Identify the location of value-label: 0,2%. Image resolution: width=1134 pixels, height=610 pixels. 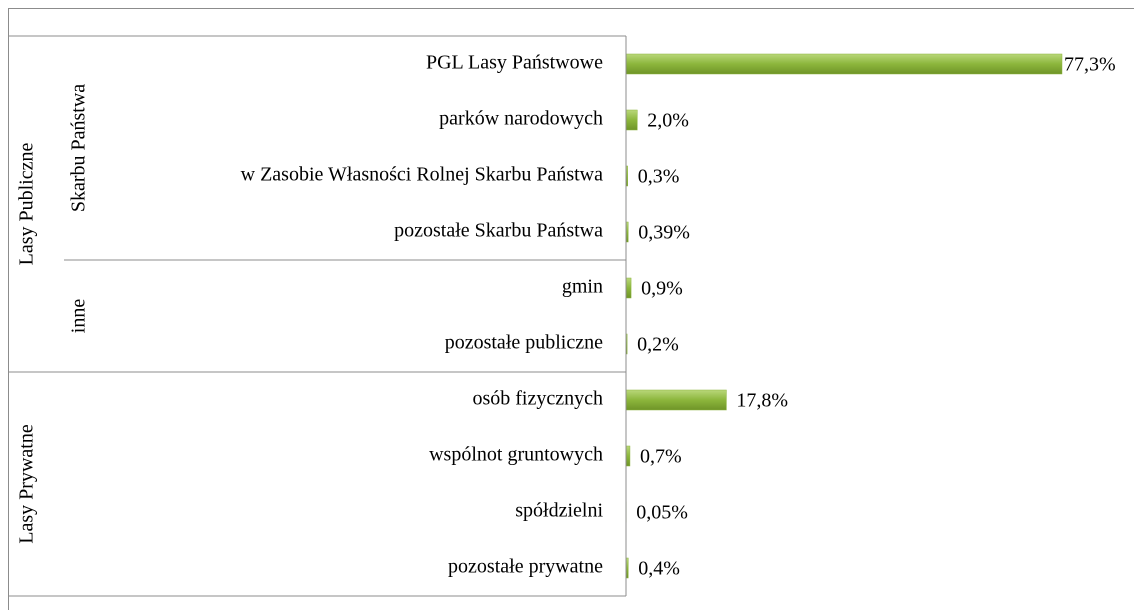
(658, 345).